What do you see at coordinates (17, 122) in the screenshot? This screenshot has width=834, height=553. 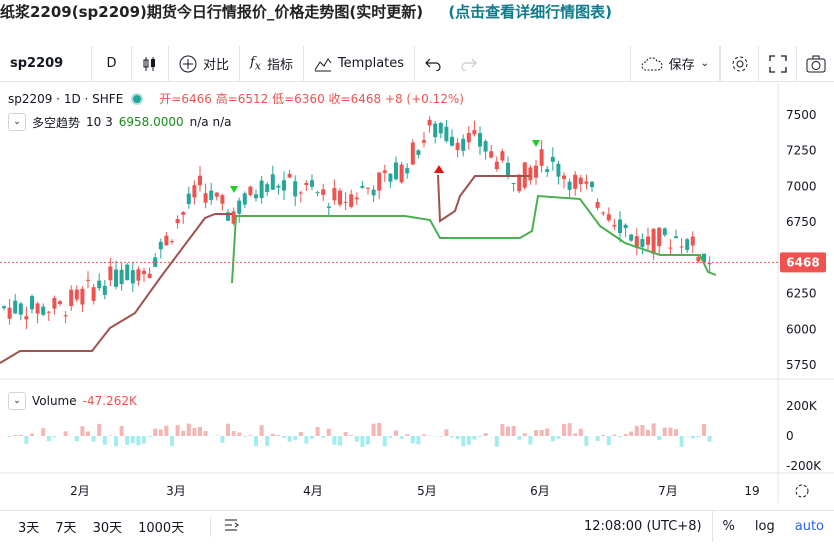 I see `collapse-chevron-icon: ⌄` at bounding box center [17, 122].